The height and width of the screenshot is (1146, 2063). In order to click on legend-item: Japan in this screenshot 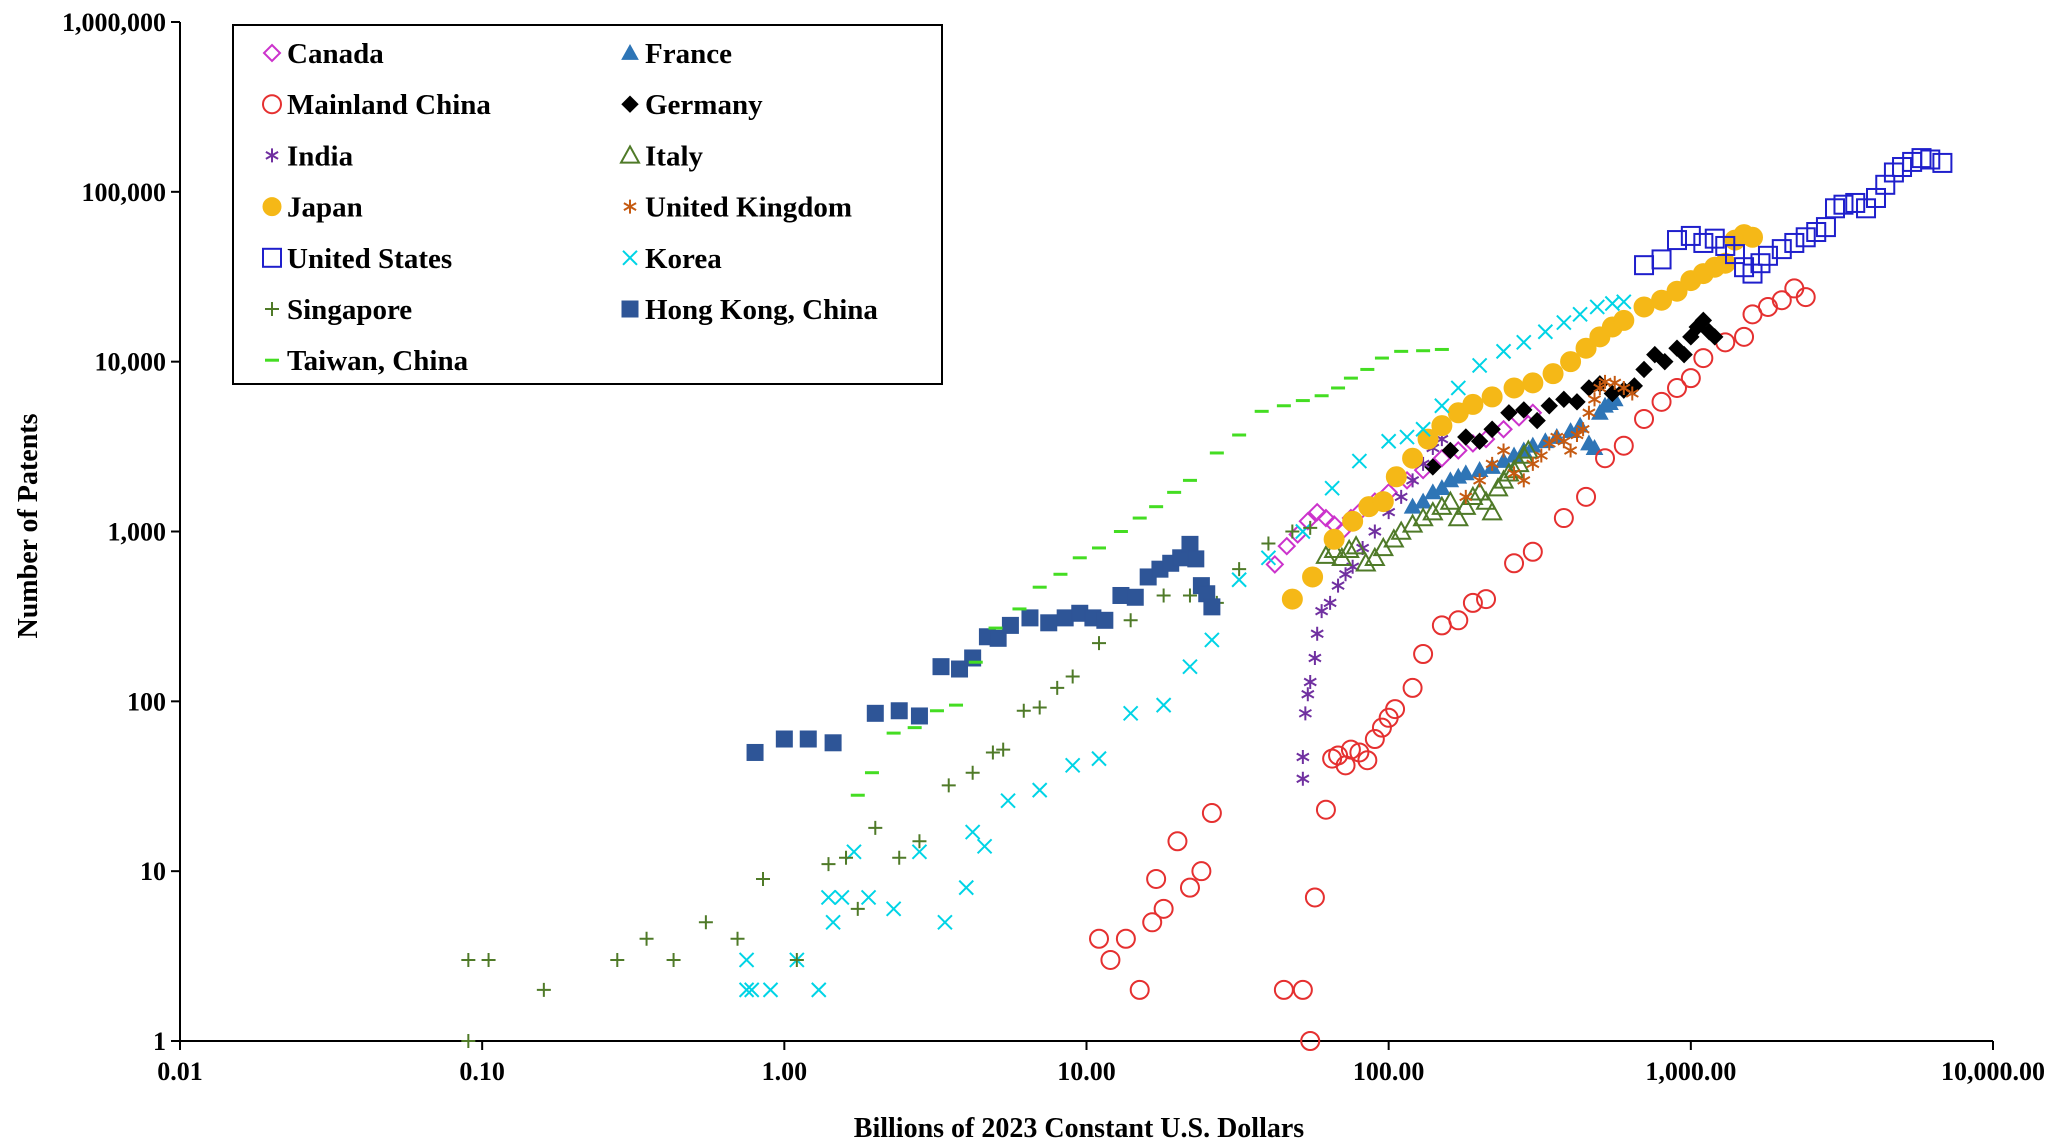, I will do `click(312, 208)`.